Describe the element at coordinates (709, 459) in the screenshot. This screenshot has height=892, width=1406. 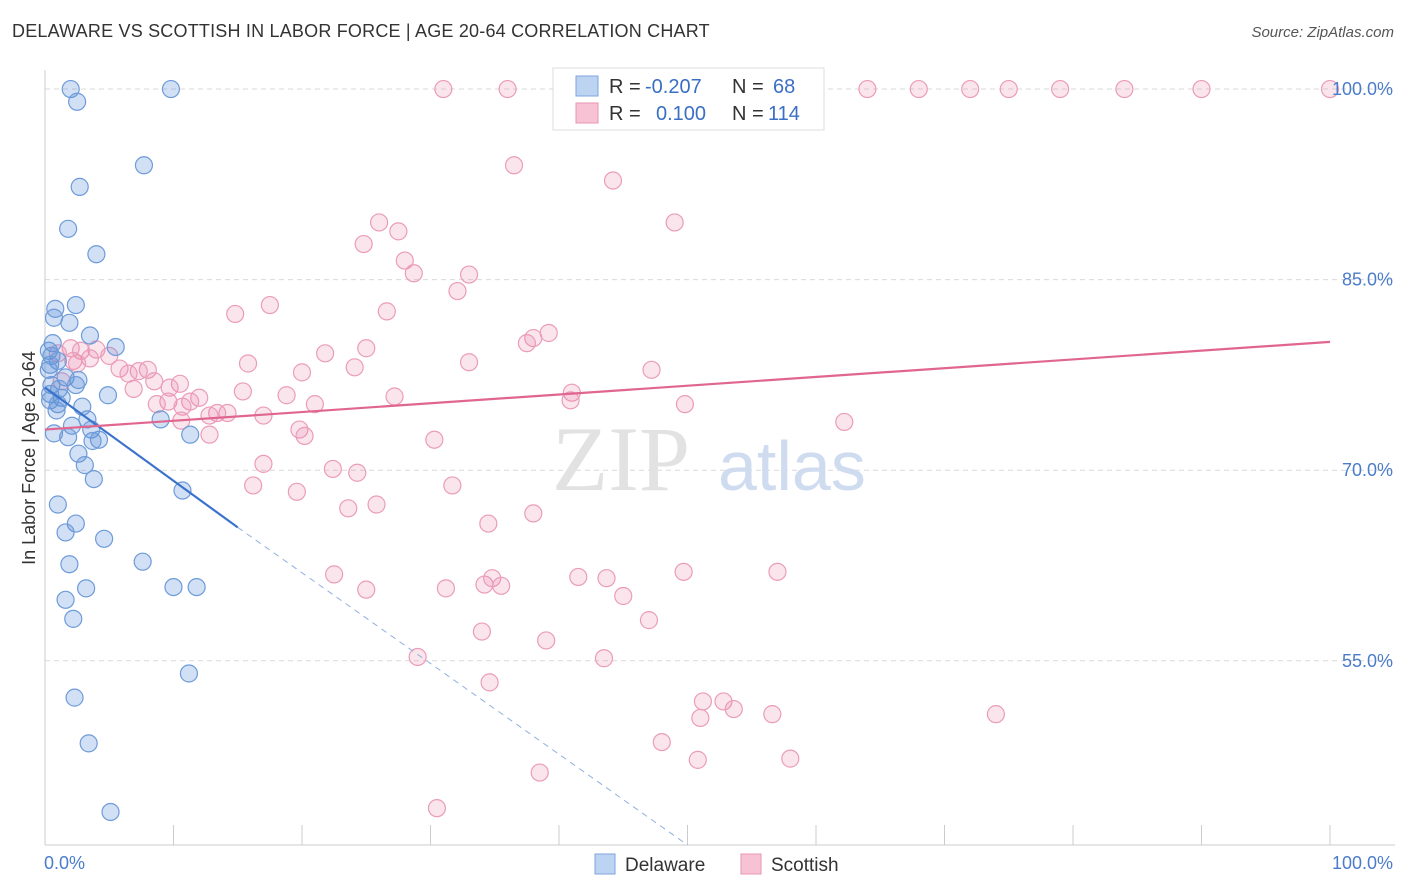
I see `watermark: ZIP atlas` at that location.